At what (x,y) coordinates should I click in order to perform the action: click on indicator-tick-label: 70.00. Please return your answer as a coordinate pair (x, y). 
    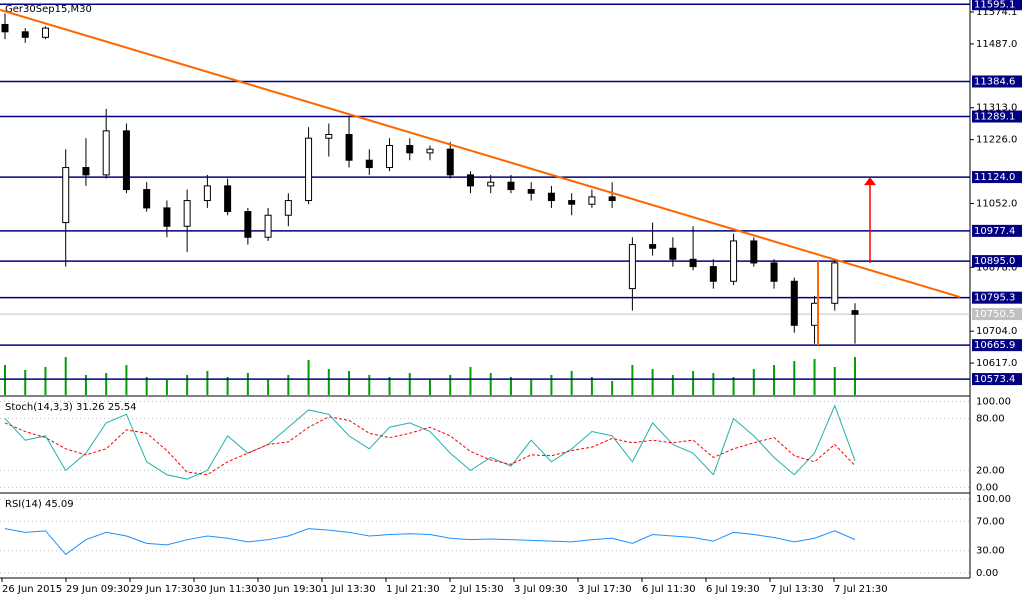
    Looking at the image, I should click on (990, 521).